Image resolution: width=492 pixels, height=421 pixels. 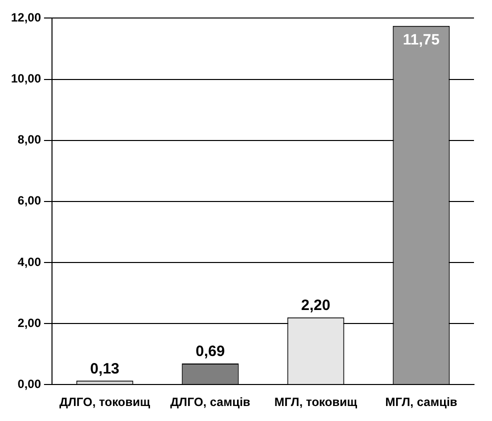 I want to click on y-tick-label: 2,00, so click(x=30, y=323).